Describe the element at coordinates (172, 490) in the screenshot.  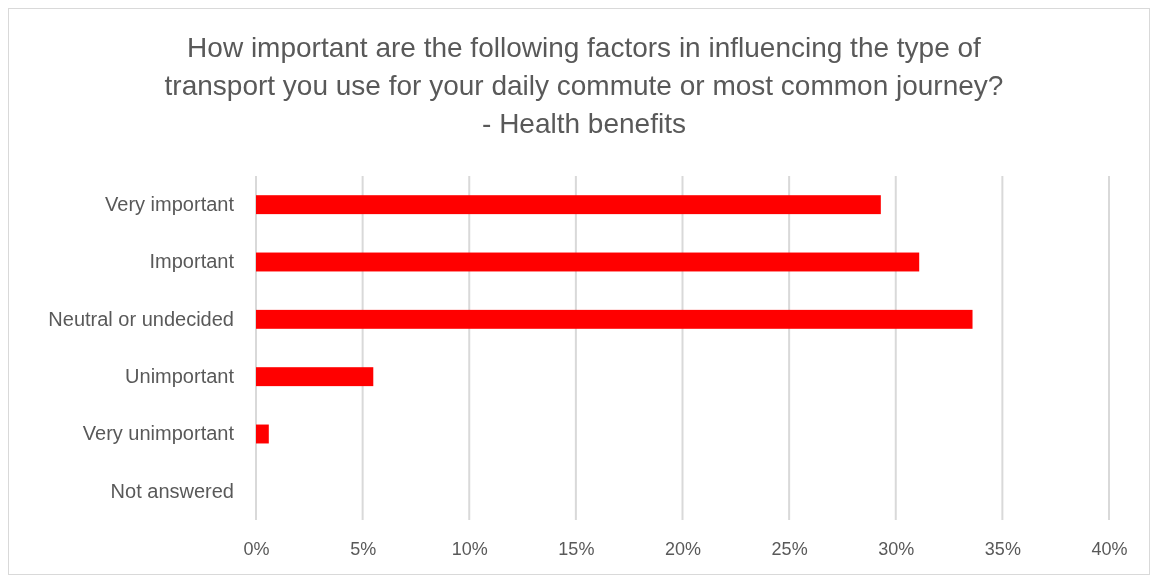
I see `y-tick-label: Not answered` at that location.